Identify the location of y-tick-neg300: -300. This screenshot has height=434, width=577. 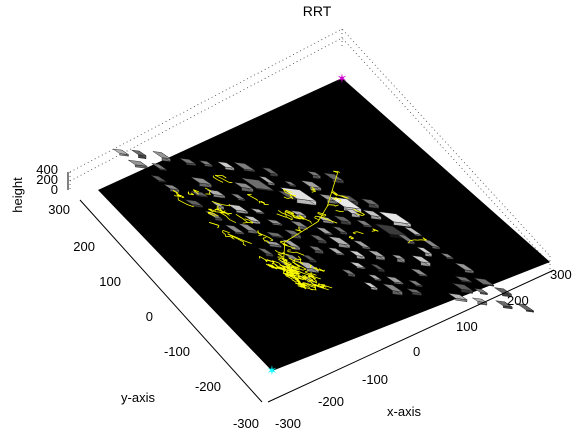
(246, 423).